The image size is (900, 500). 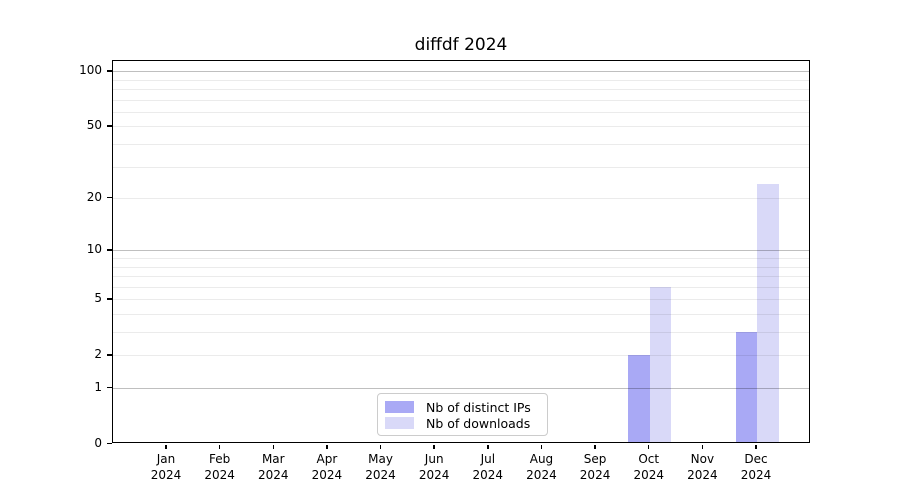 I want to click on x-tick-label: Sep 2024, so click(x=595, y=467).